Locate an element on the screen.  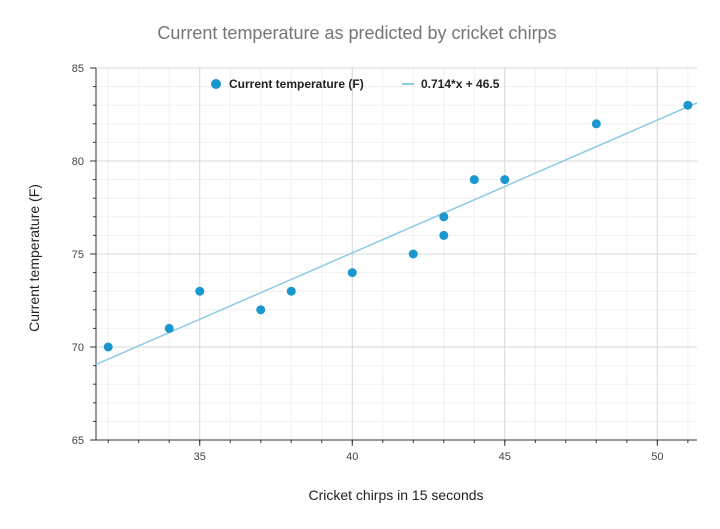
legend-label-scatter: Current temperature (F) is located at coordinates (296, 84).